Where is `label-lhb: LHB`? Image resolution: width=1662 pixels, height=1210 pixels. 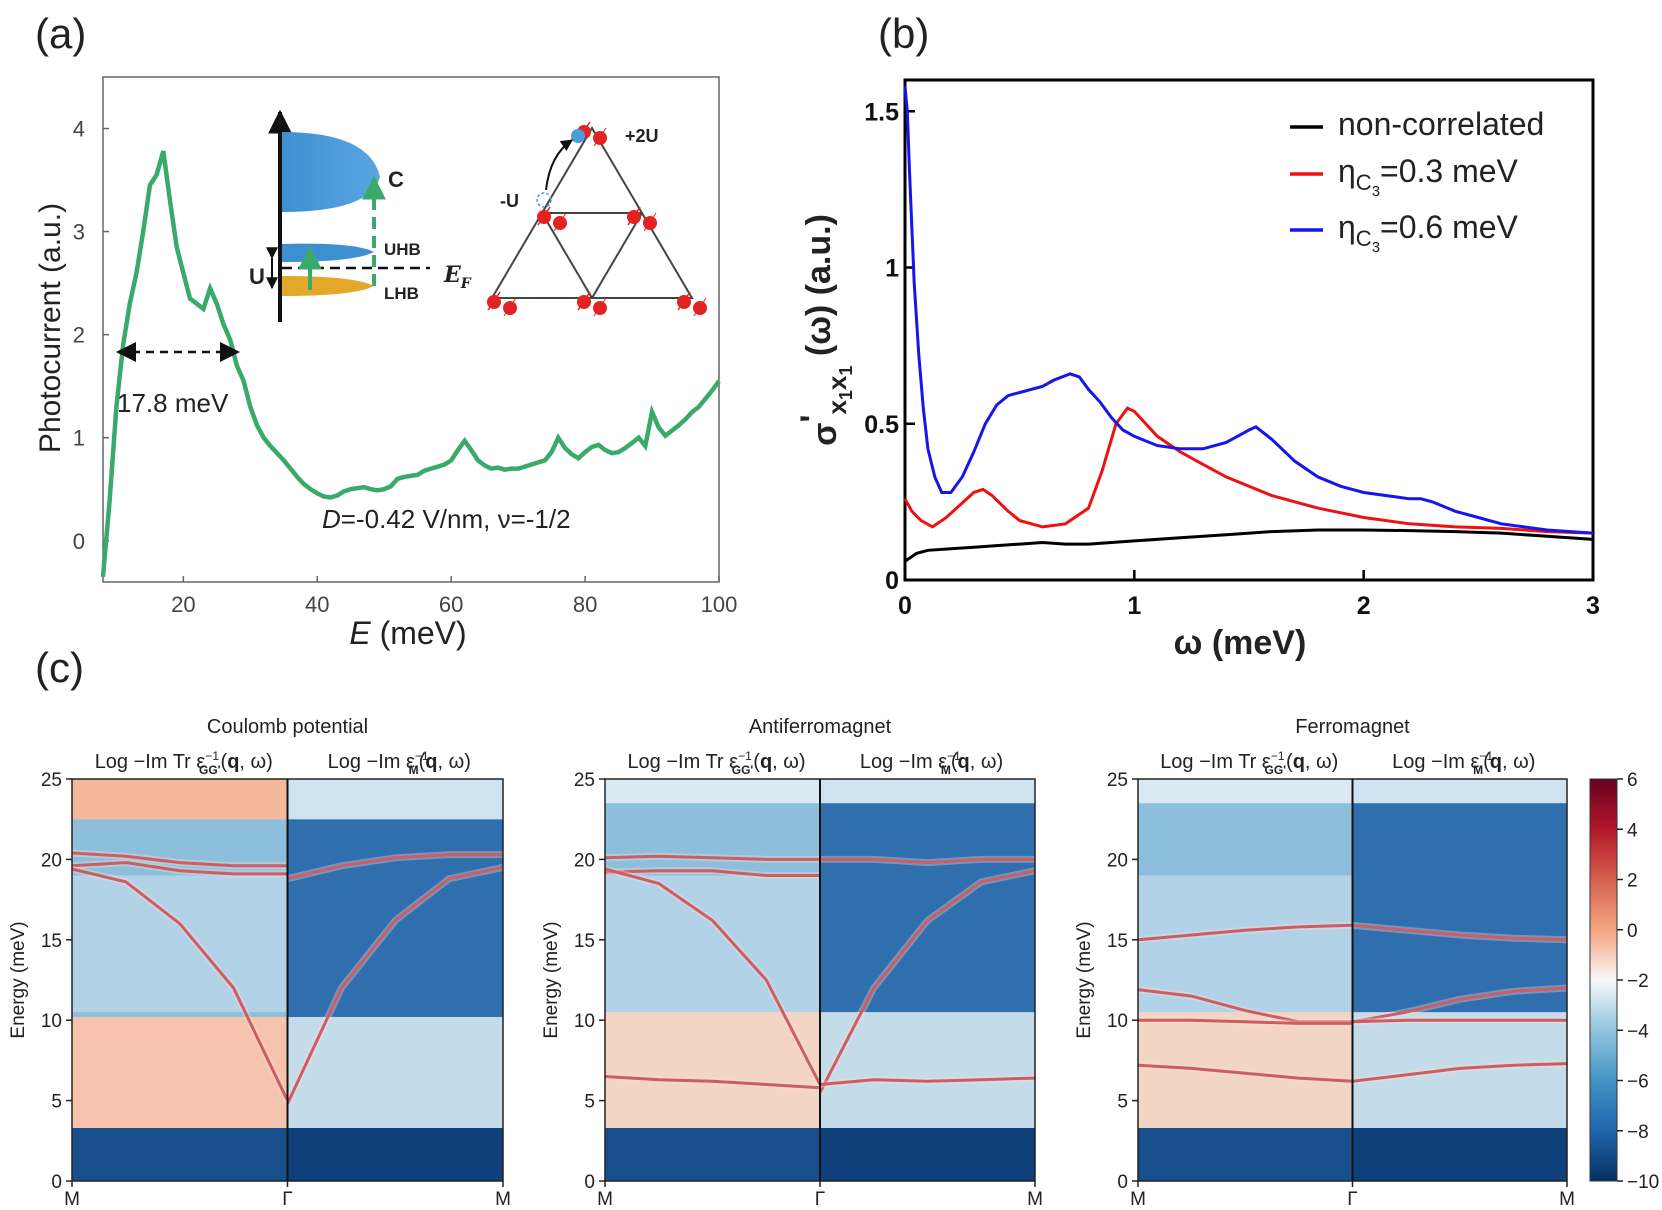
label-lhb: LHB is located at coordinates (401, 293).